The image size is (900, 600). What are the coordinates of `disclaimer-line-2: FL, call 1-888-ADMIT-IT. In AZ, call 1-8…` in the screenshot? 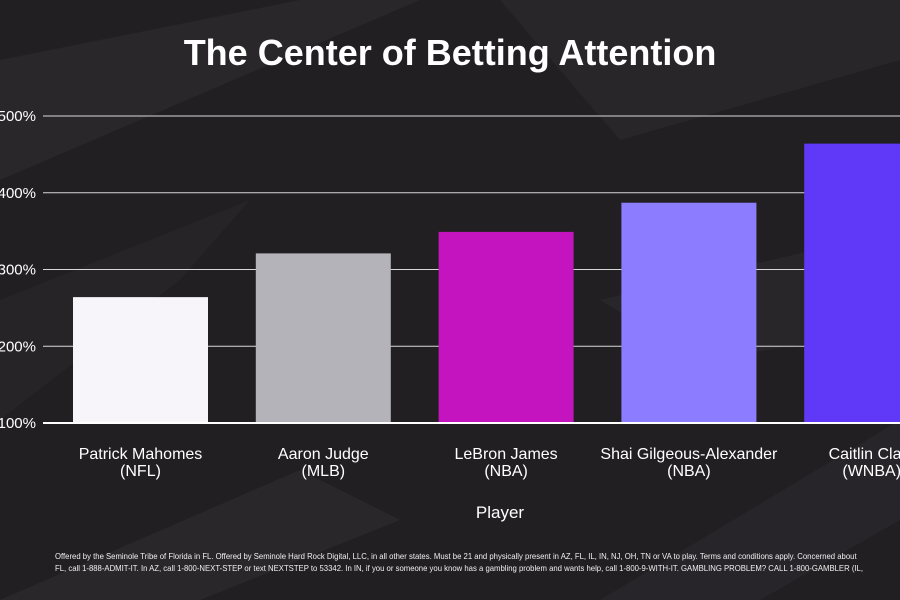 It's located at (460, 568).